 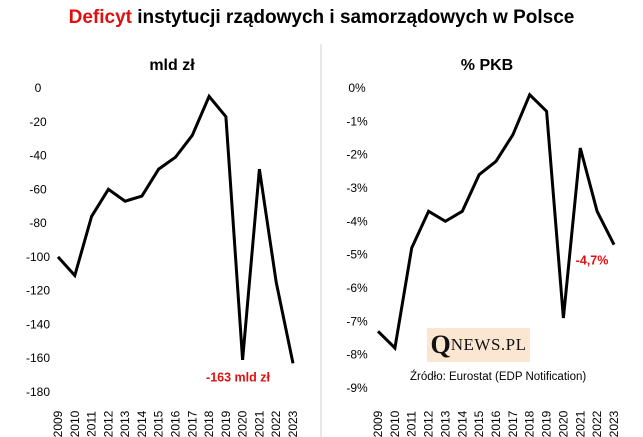 What do you see at coordinates (38, 122) in the screenshot?
I see `y-tick-label: -20` at bounding box center [38, 122].